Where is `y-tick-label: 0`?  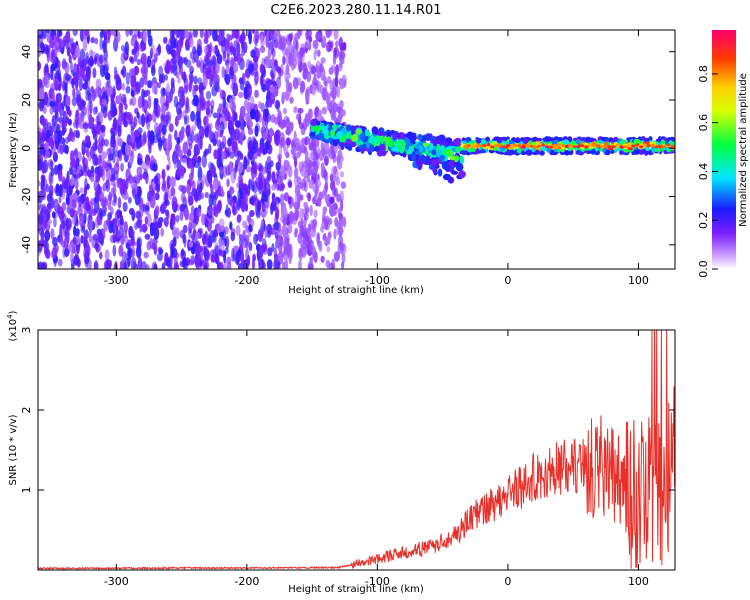
y-tick-label: 0 is located at coordinates (26, 148).